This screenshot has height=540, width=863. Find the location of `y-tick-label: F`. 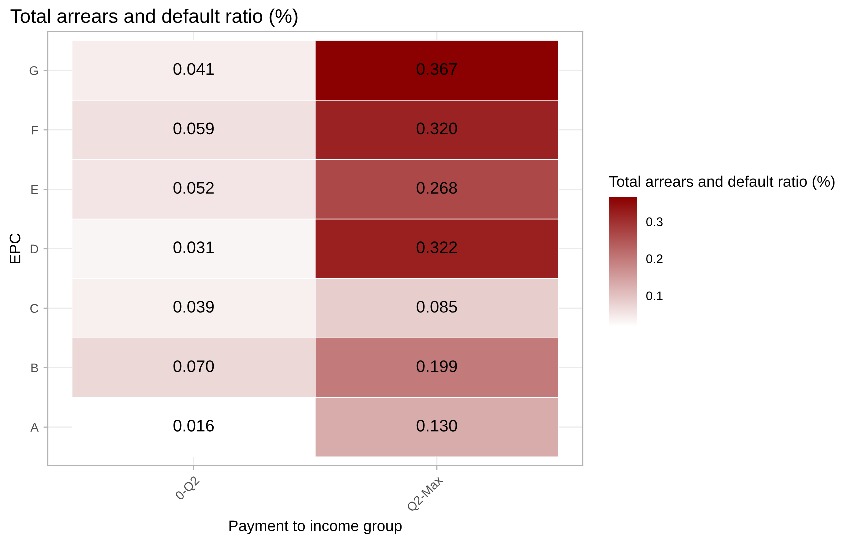

y-tick-label: F is located at coordinates (35, 130).